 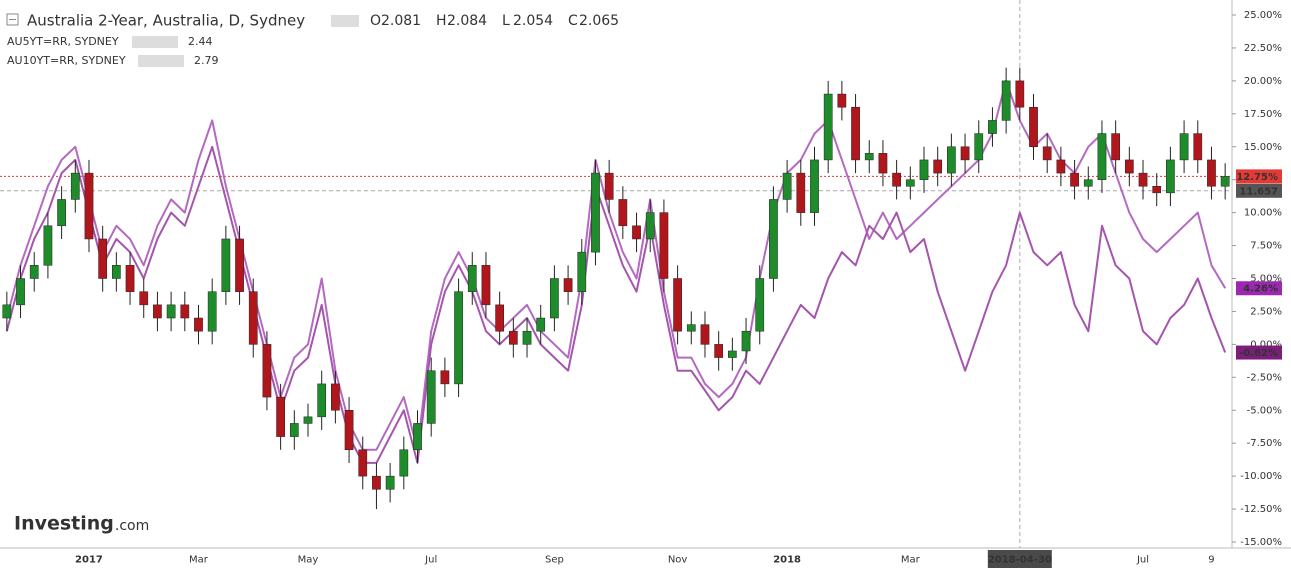 I want to click on x-tick-label: May, so click(x=308, y=560).